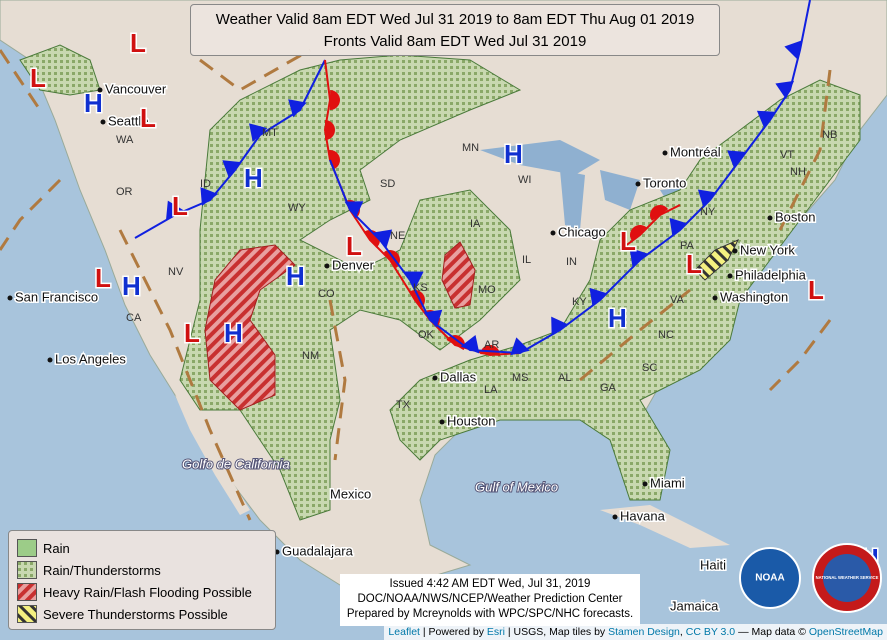 Image resolution: width=887 pixels, height=640 pixels. What do you see at coordinates (771, 274) in the screenshot?
I see `city-label: Philadelphia` at bounding box center [771, 274].